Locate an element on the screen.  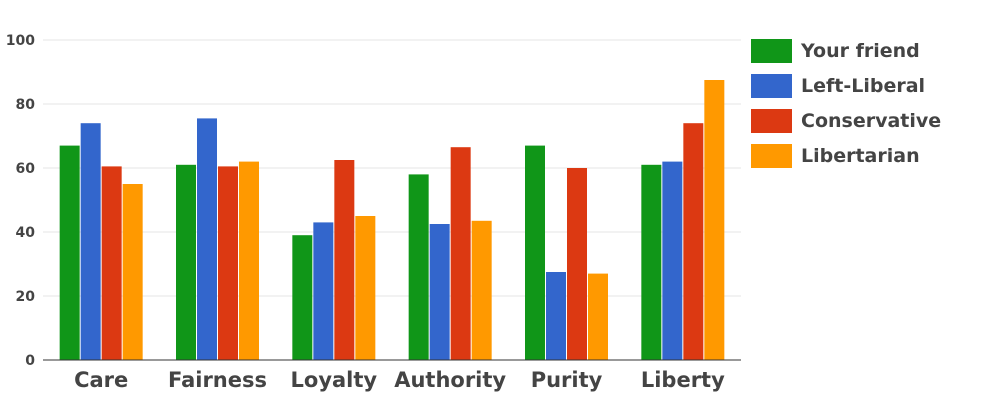
bar-libertarian-fairness is located at coordinates (249, 260).